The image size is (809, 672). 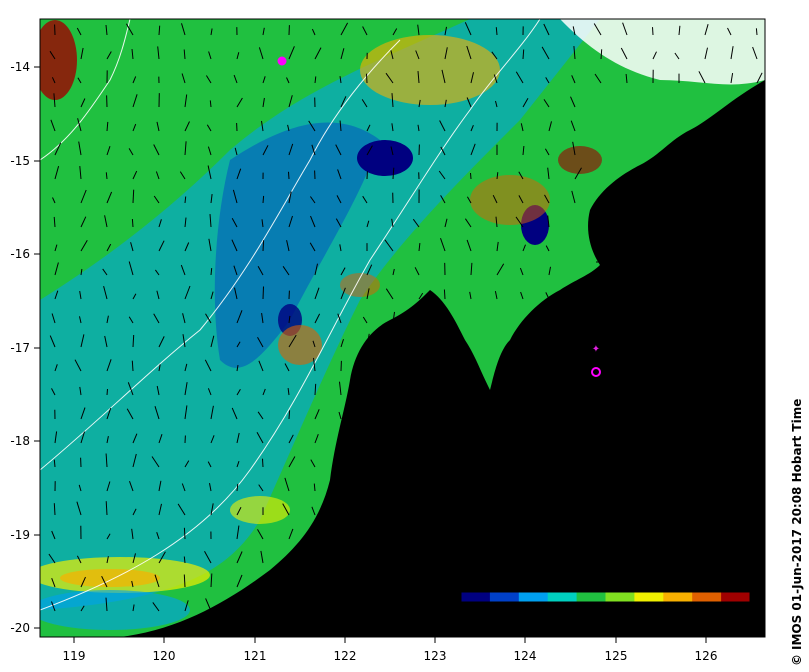 What do you see at coordinates (297, 245) in the screenshot?
I see `cool-patch-center` at bounding box center [297, 245].